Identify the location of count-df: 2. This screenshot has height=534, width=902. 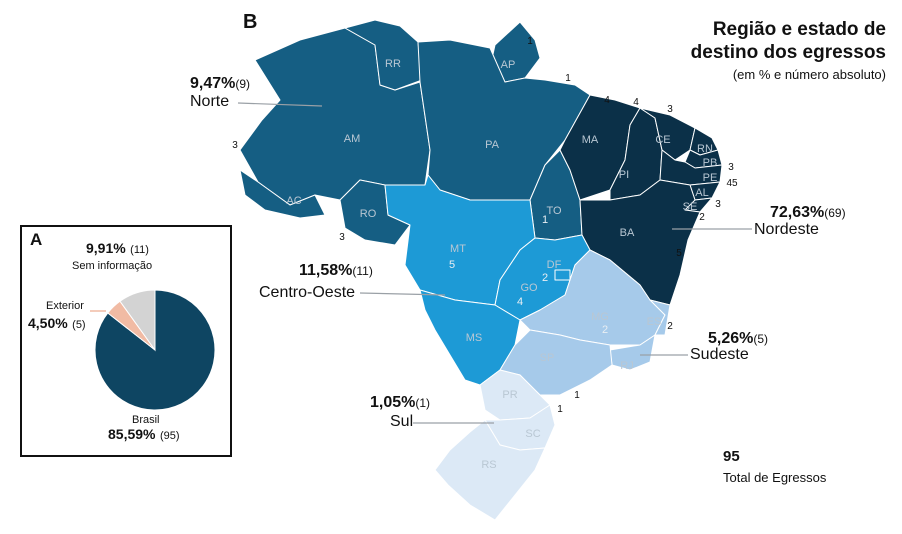
(545, 278).